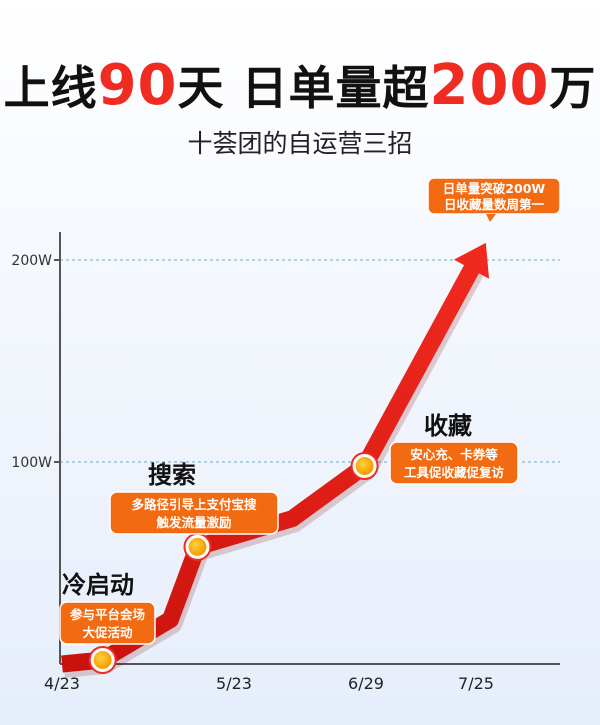 Image resolution: width=600 pixels, height=725 pixels. Describe the element at coordinates (50, 88) in the screenshot. I see `title-part-1: 上线` at that location.